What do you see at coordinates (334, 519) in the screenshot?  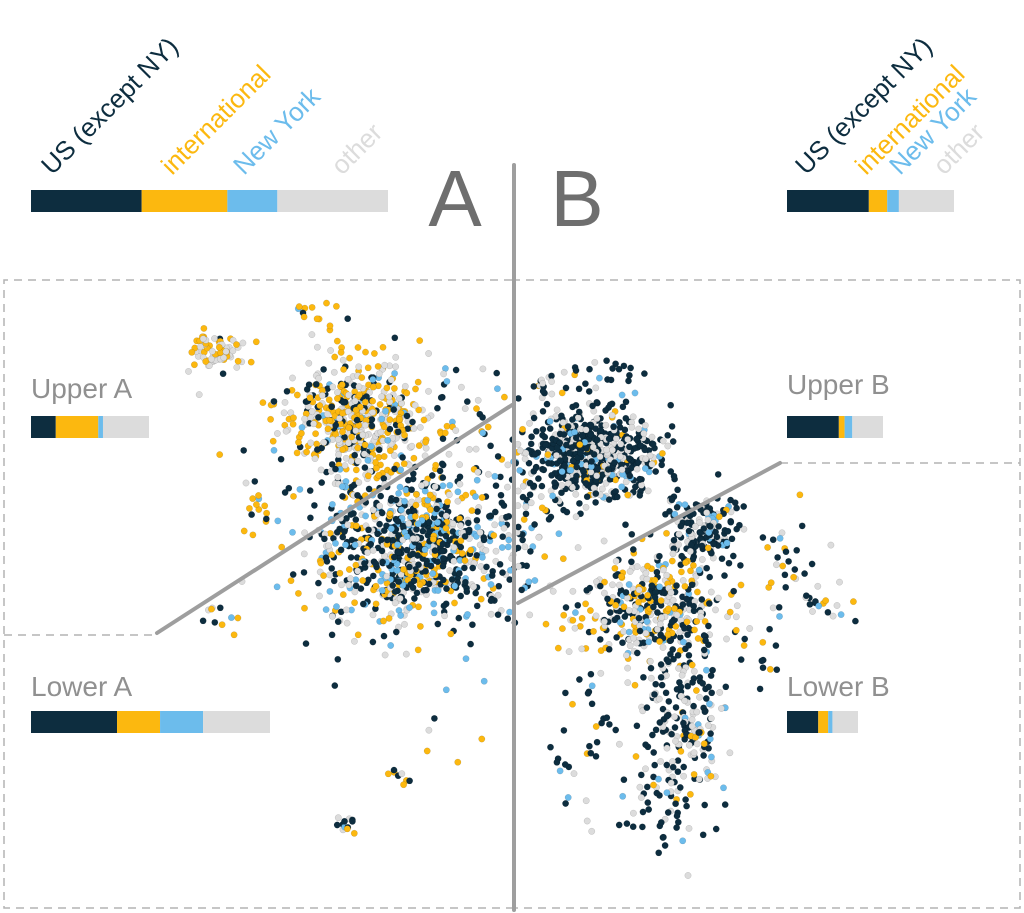 I see `divider-upper-lower-a` at bounding box center [334, 519].